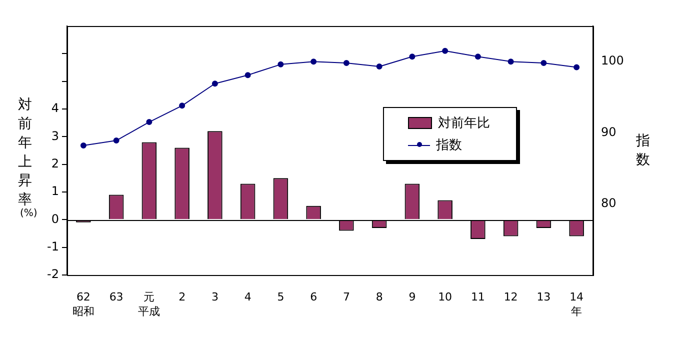 Image resolution: width=682 pixels, height=339 pixels. Describe the element at coordinates (464, 123) in the screenshot. I see `legend-label: 対前年比` at that location.